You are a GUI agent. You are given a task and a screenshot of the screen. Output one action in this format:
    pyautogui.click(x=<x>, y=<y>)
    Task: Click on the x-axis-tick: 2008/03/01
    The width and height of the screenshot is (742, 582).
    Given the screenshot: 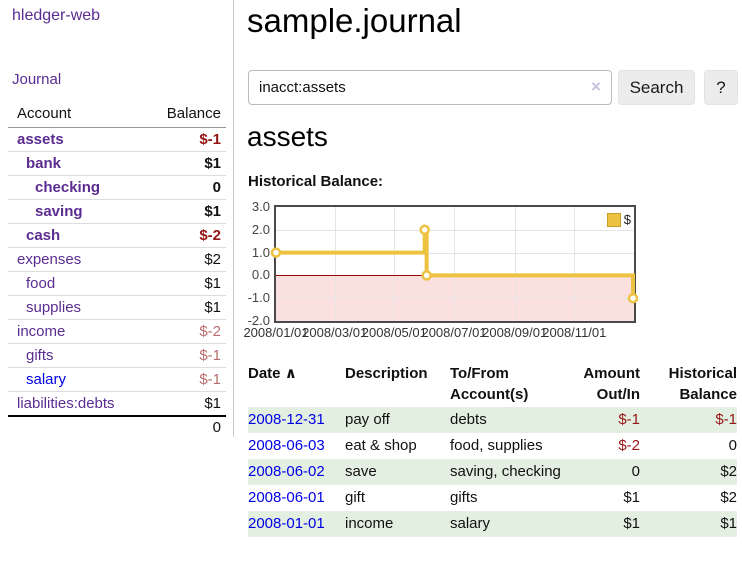 What is the action you would take?
    pyautogui.click(x=335, y=332)
    